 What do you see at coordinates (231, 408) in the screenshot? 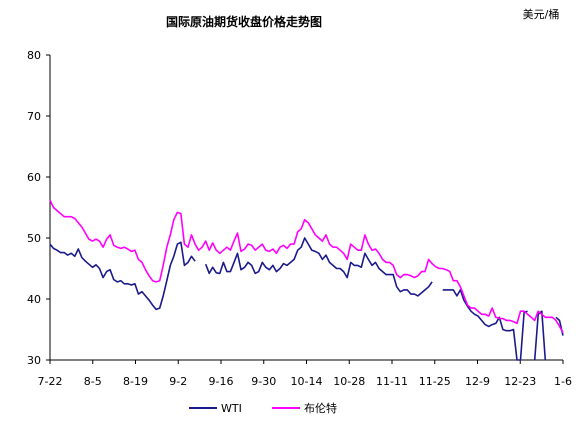
I see `legend-label-wti: WTI` at bounding box center [231, 408].